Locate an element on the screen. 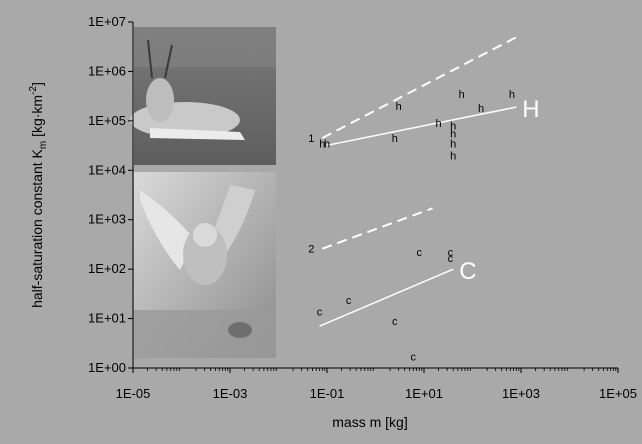 The height and width of the screenshot is (444, 642). x-tick-label: 1E-03 is located at coordinates (230, 393).